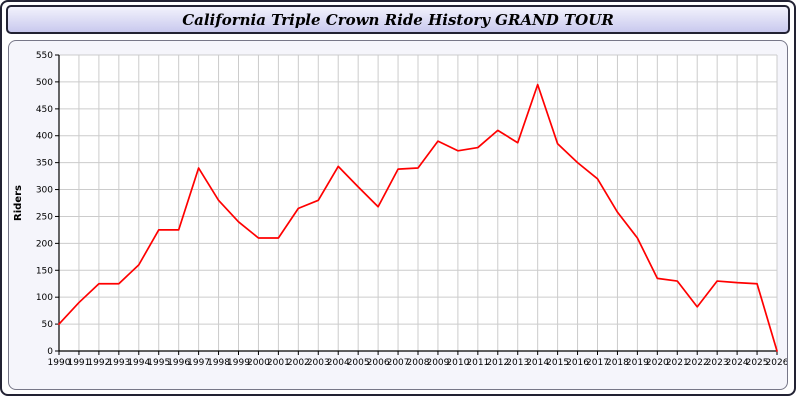 The width and height of the screenshot is (800, 400). What do you see at coordinates (44, 137) in the screenshot?
I see `y-tick-label: 400` at bounding box center [44, 137].